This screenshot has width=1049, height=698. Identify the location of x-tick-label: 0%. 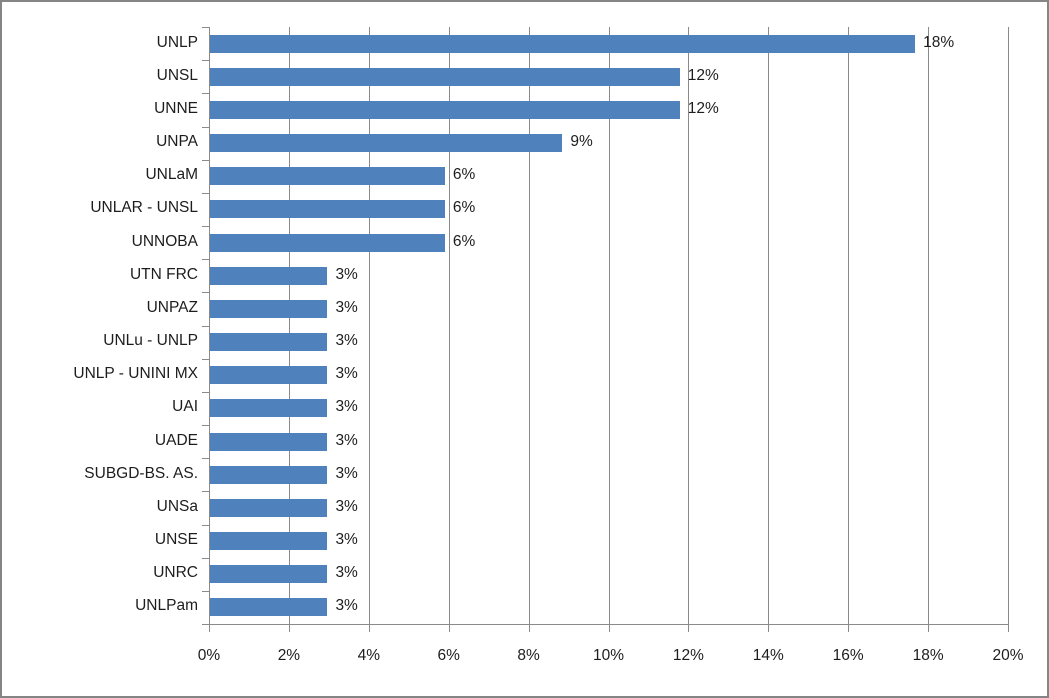
(209, 655).